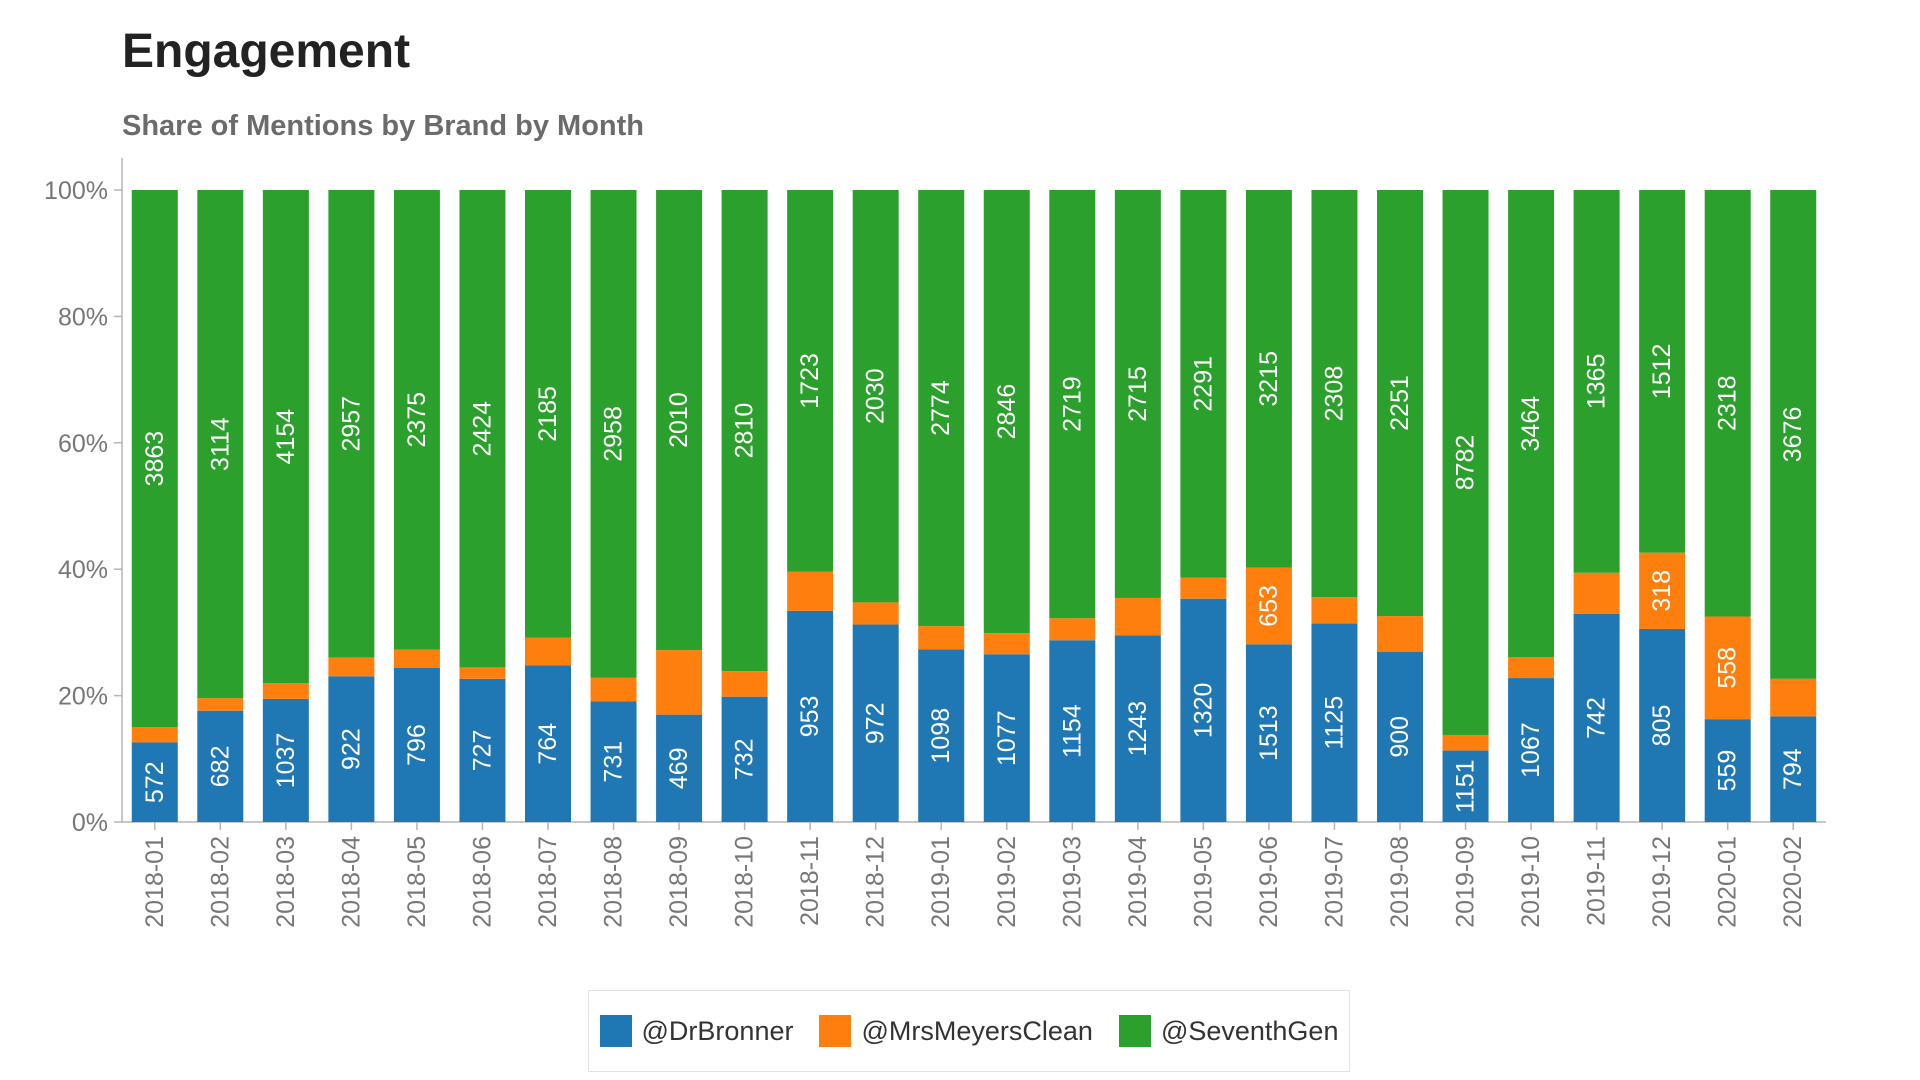  What do you see at coordinates (83, 317) in the screenshot?
I see `y-tick-label: 80%` at bounding box center [83, 317].